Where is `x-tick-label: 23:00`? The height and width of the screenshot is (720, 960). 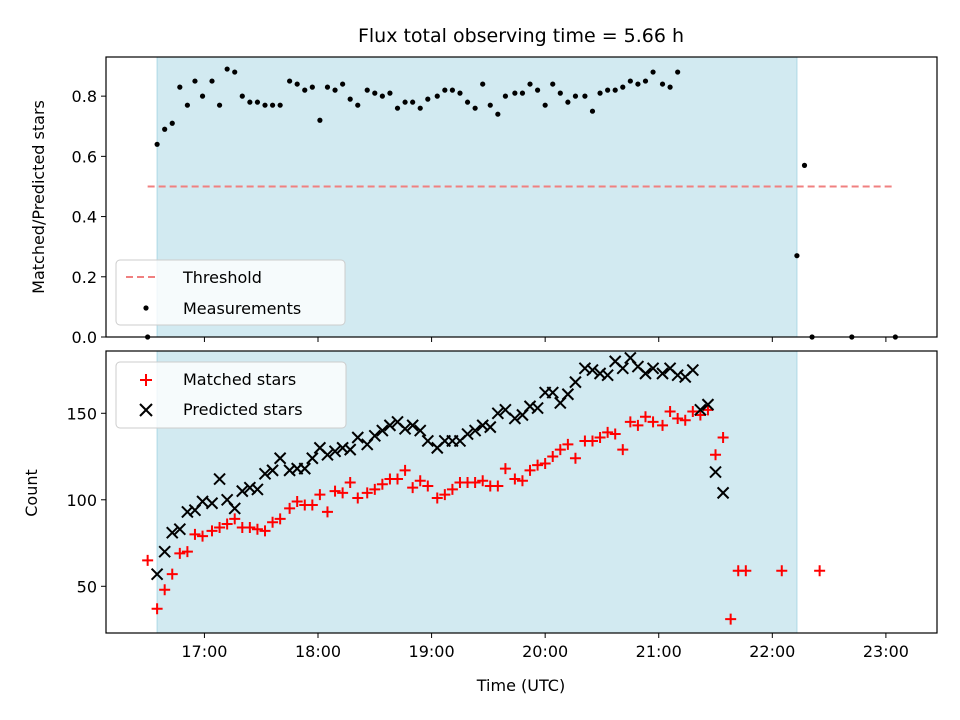 x-tick-label: 23:00 is located at coordinates (886, 651).